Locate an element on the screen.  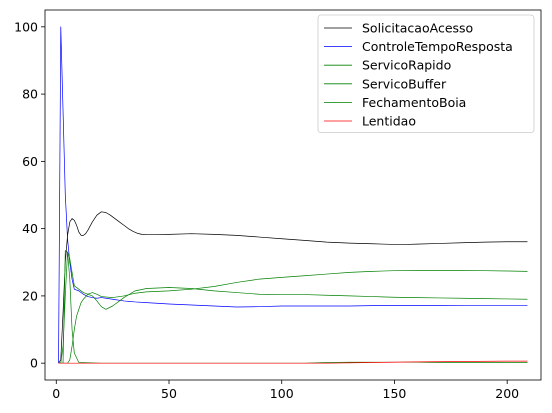
x-tick-label: 0 is located at coordinates (56, 393).